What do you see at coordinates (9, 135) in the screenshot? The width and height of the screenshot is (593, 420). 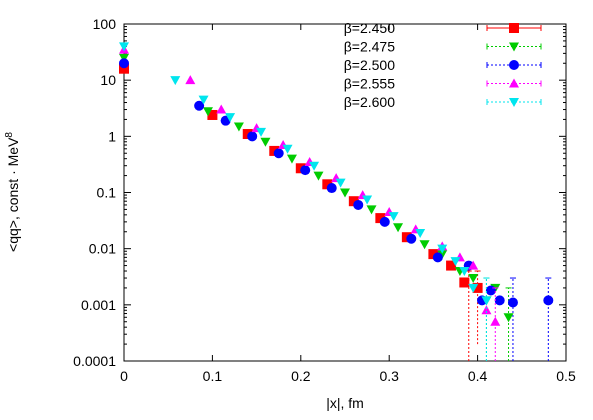 I see `y-axis-label-exponent: 8` at bounding box center [9, 135].